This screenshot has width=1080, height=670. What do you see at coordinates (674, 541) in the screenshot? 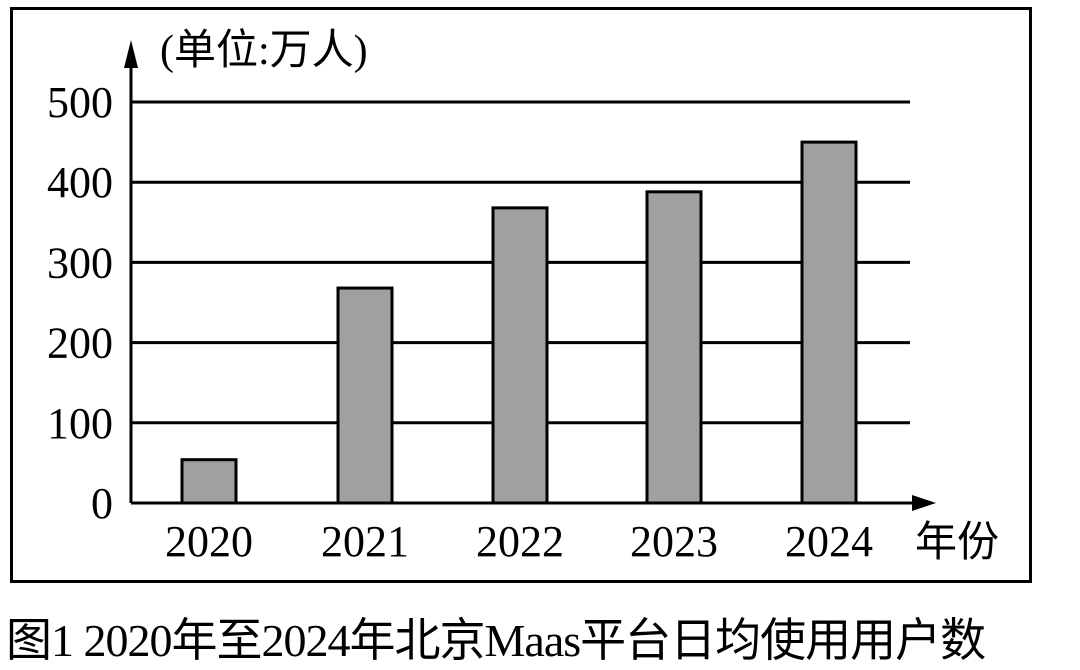
I see `x-tick-label: 2023` at bounding box center [674, 541].